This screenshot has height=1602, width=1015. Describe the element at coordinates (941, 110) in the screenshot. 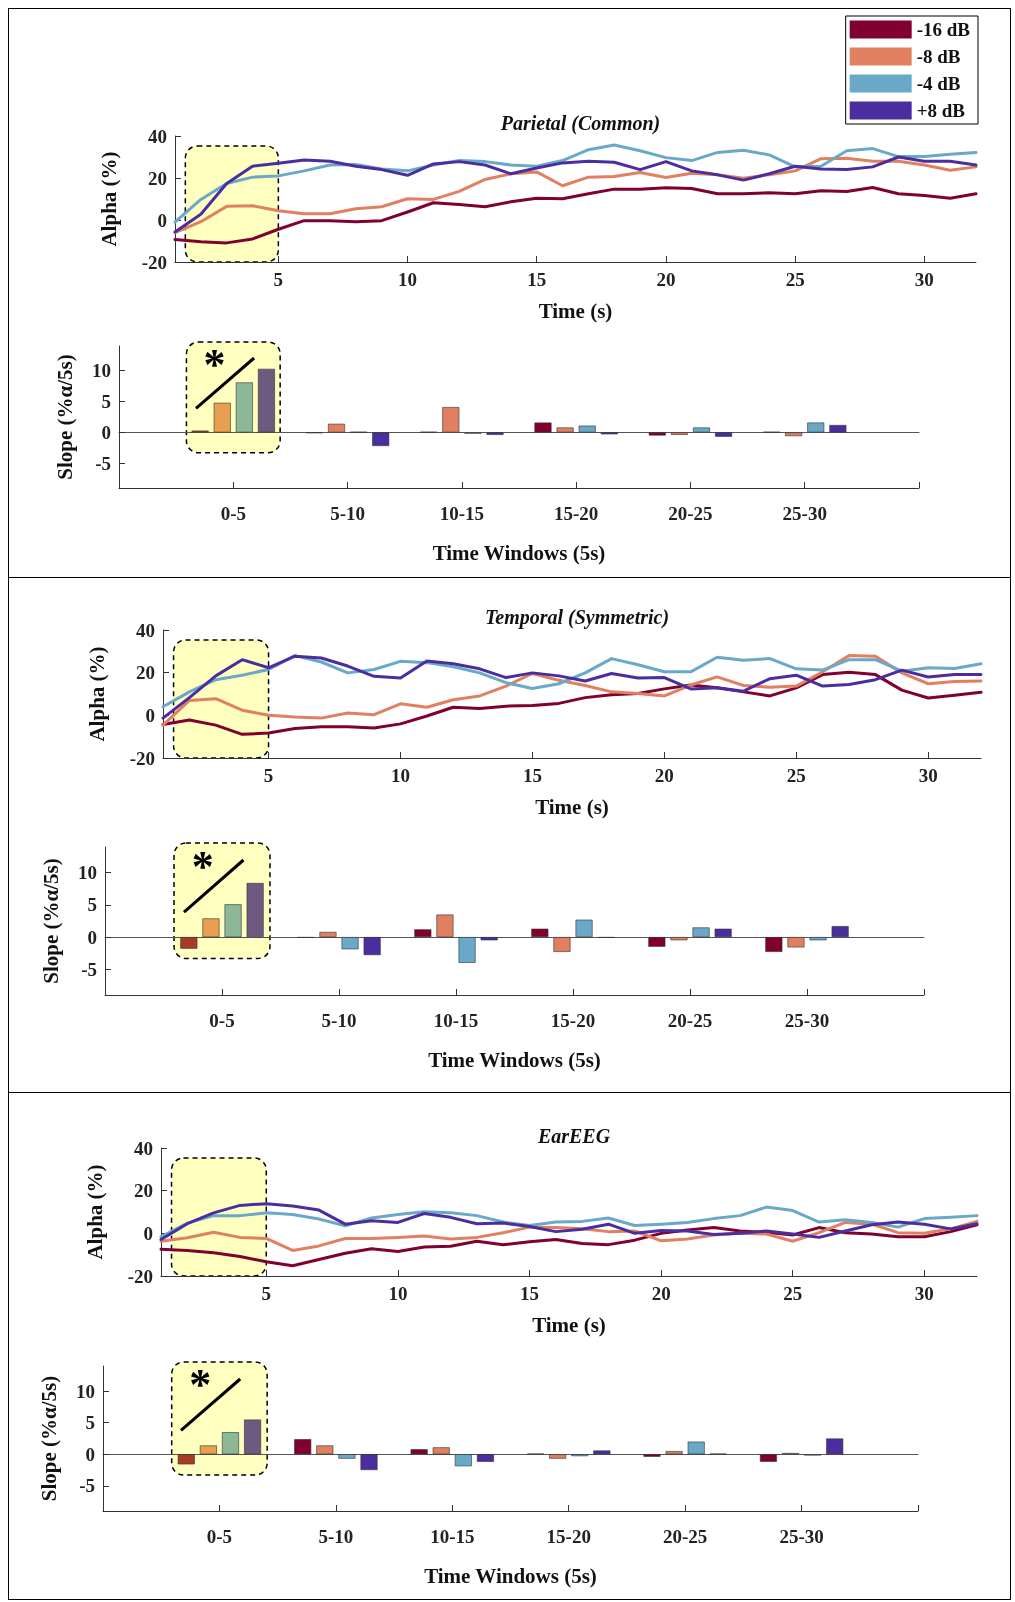

I see `legend-label: +8 dB` at that location.